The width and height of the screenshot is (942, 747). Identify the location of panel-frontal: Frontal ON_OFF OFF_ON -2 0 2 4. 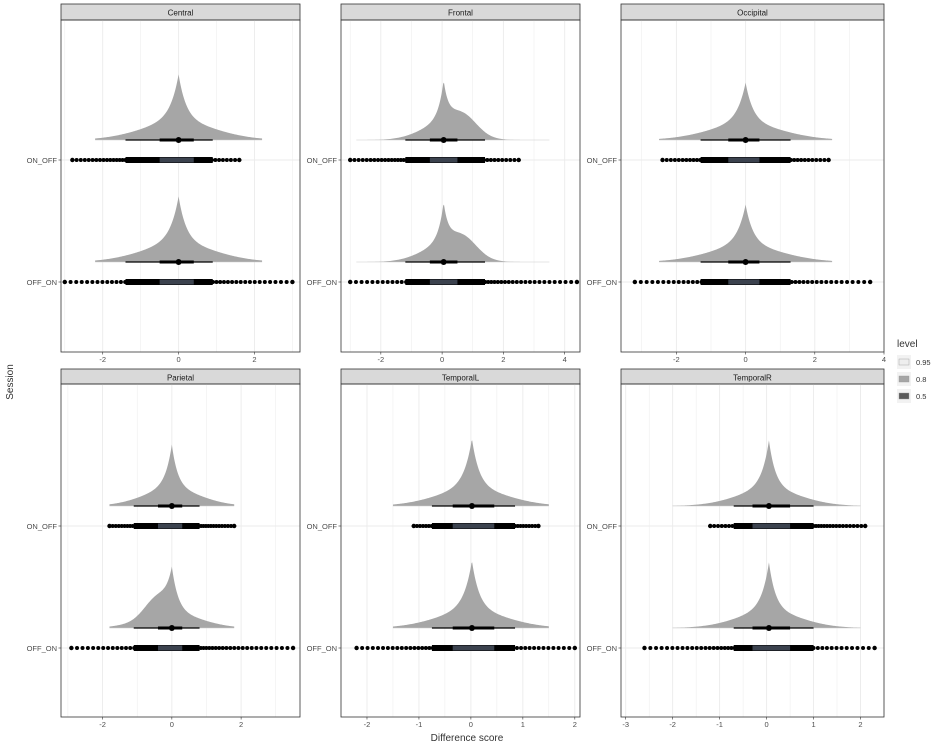
(444, 183).